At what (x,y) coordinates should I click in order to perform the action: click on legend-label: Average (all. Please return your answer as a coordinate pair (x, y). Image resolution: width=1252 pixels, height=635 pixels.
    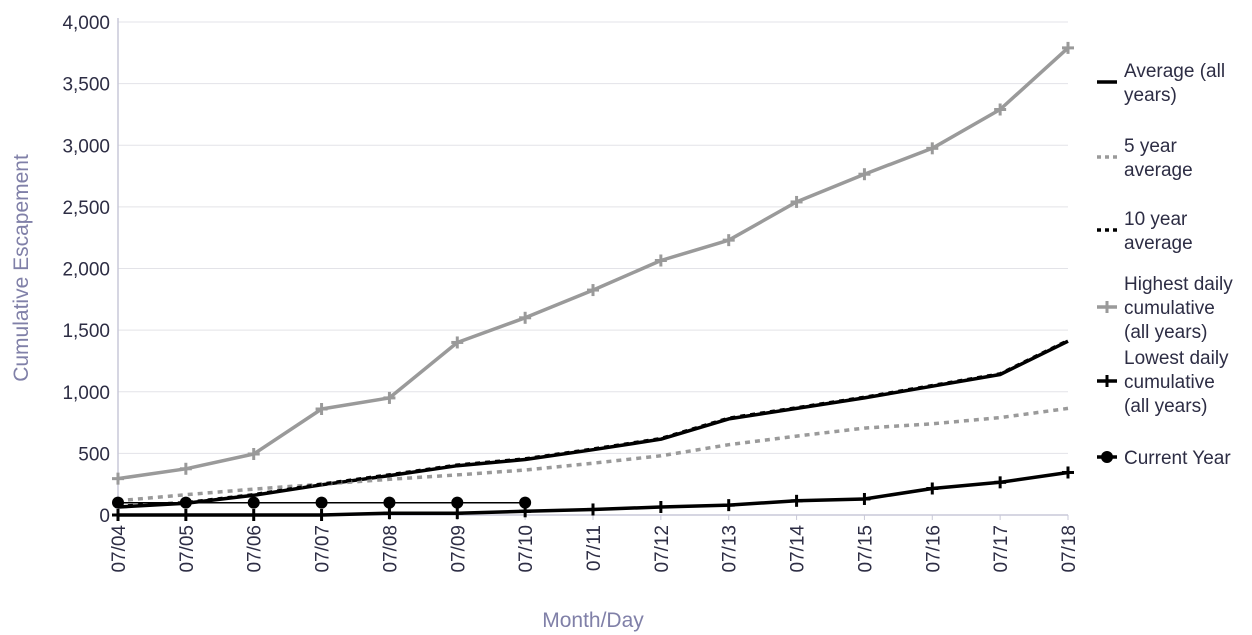
    Looking at the image, I should click on (1174, 71).